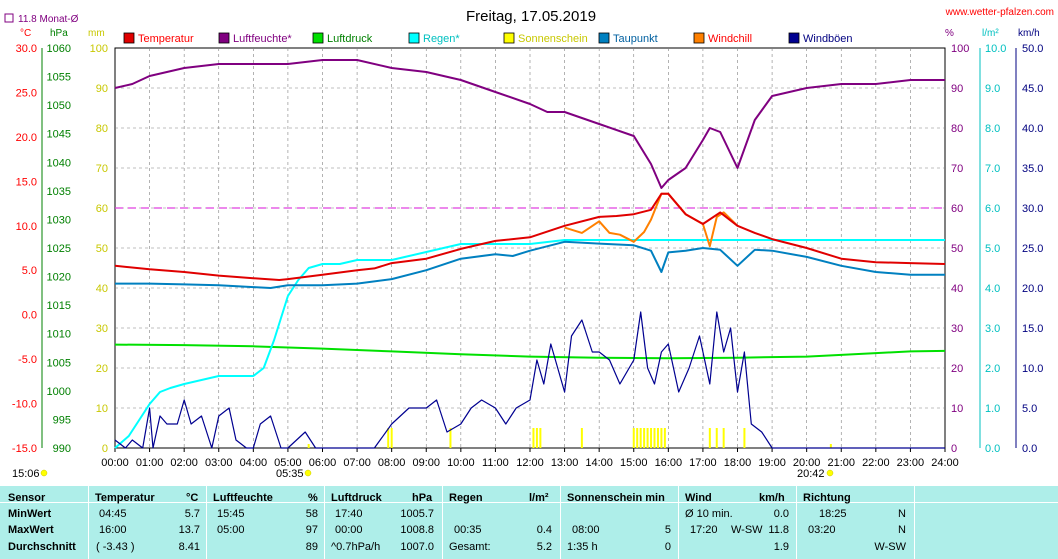 The image size is (1058, 559). Describe the element at coordinates (992, 289) in the screenshot. I see `rain-axis-tick-label: 4.0` at that location.